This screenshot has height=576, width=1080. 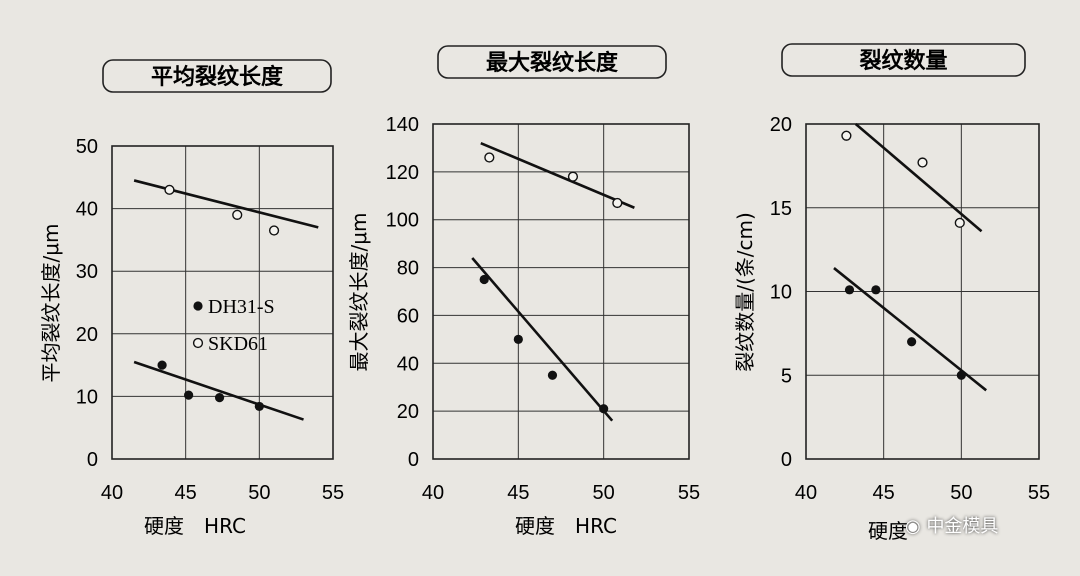 What do you see at coordinates (259, 493) in the screenshot?
I see `chart-1-x-tick-label: 50` at bounding box center [259, 493].